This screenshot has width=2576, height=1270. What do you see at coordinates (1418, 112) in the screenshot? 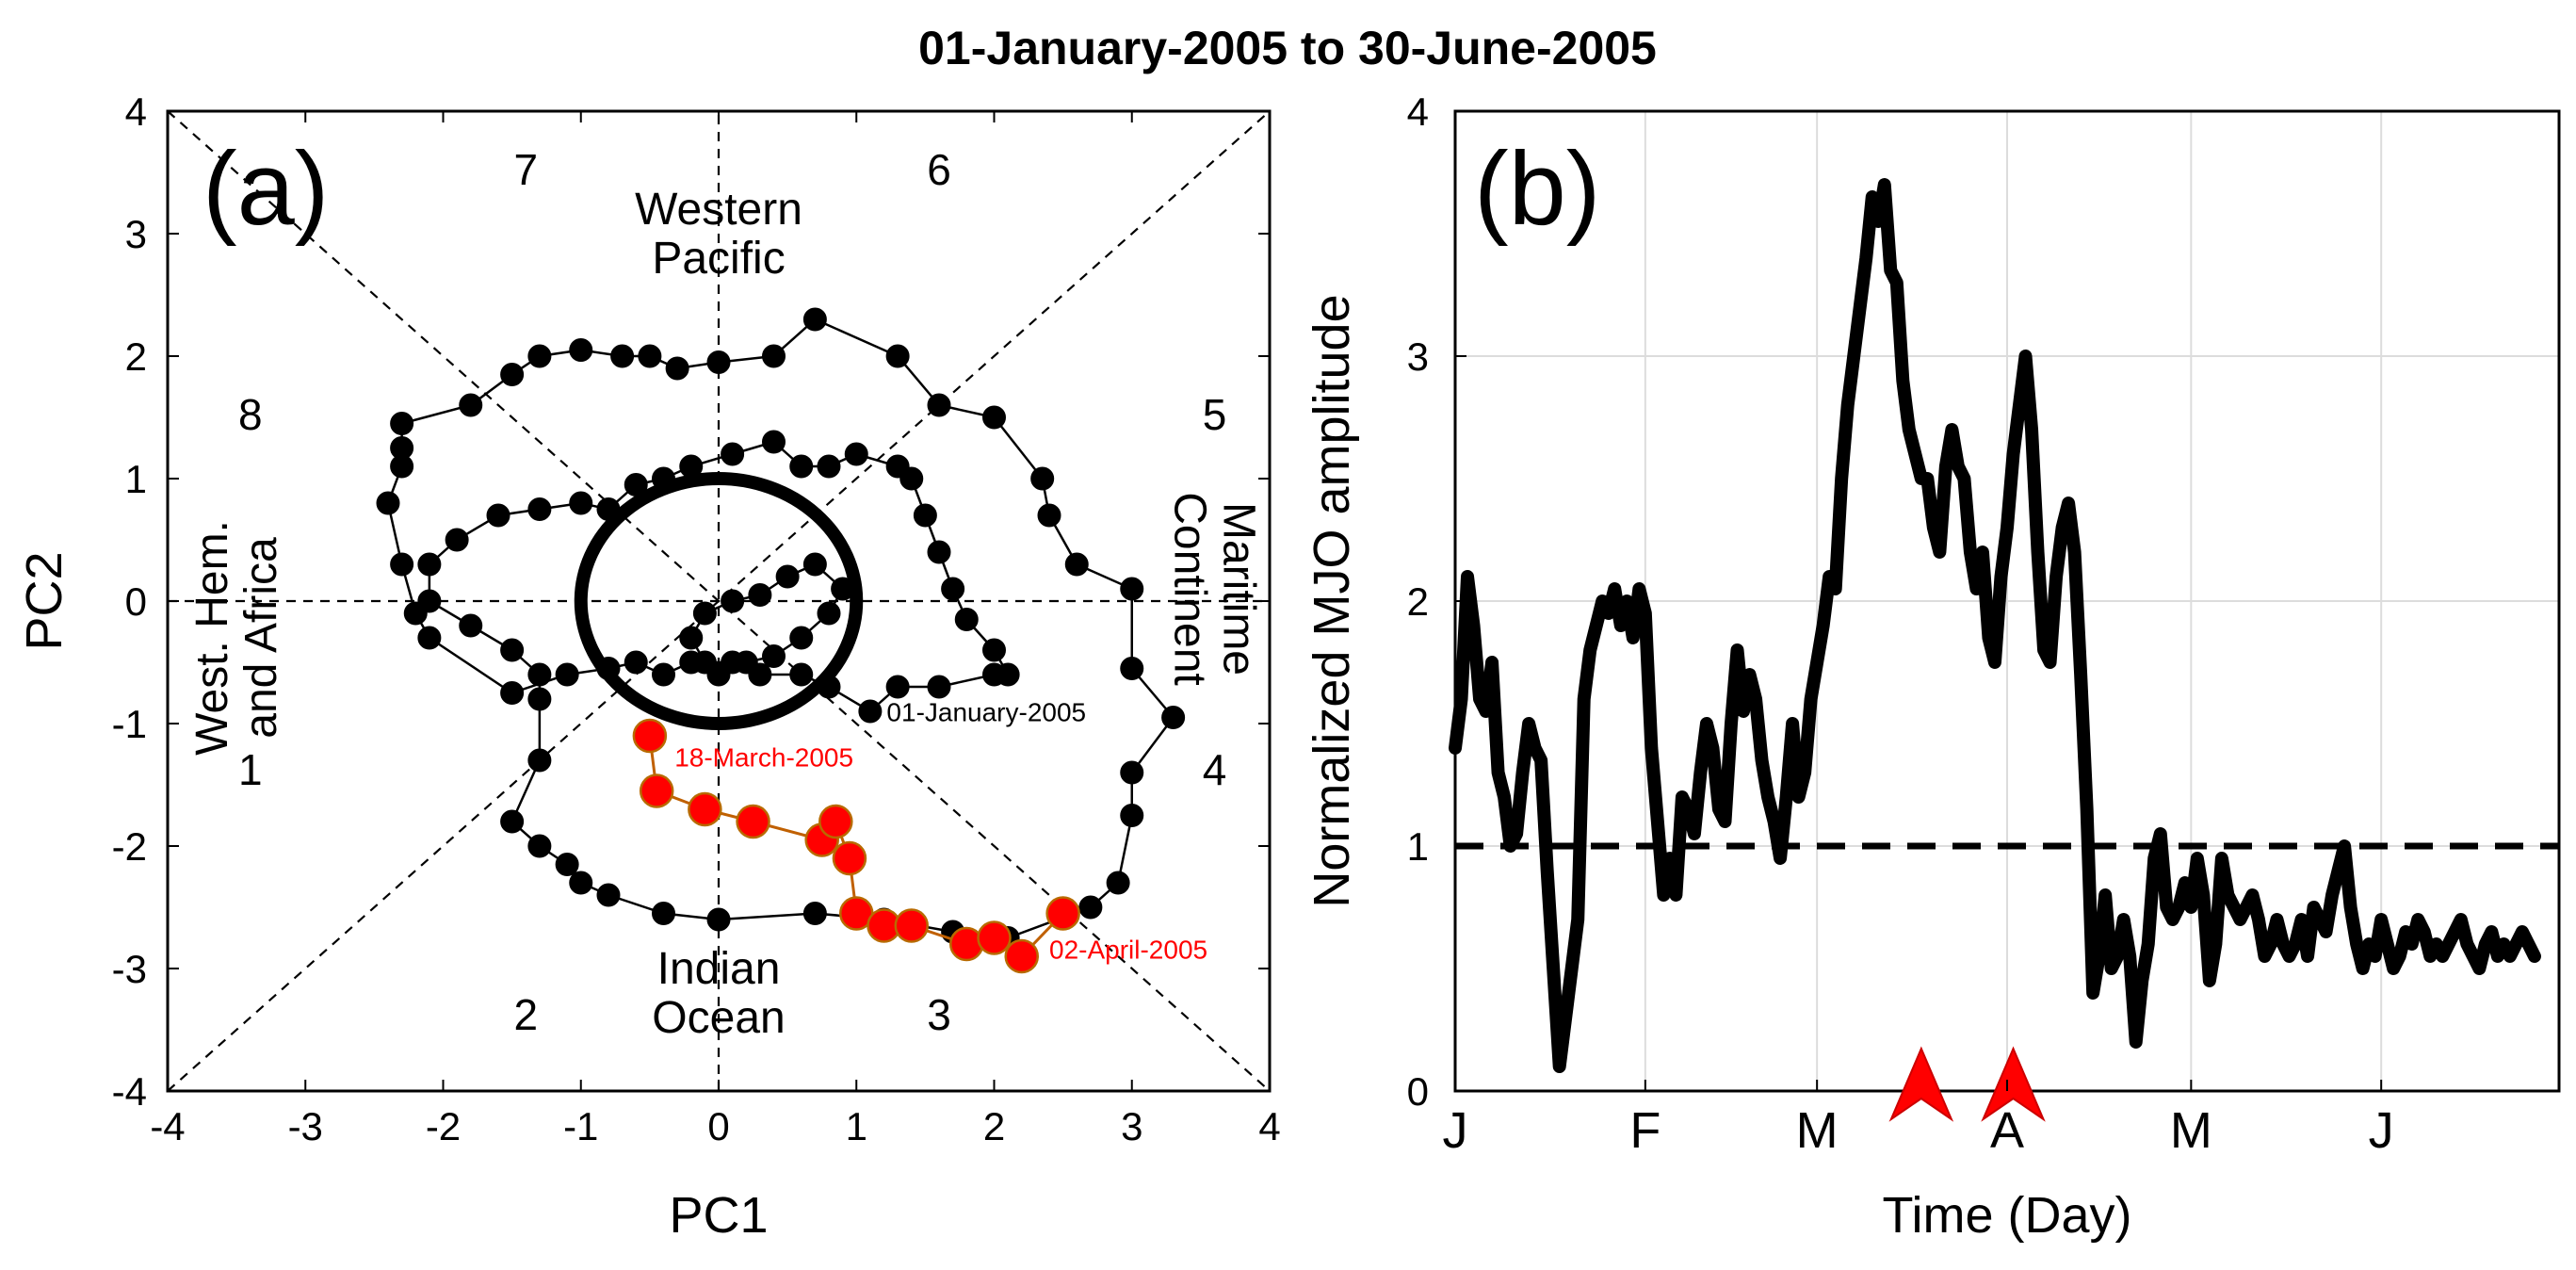
I see `y-tick-label: 4` at bounding box center [1418, 112].